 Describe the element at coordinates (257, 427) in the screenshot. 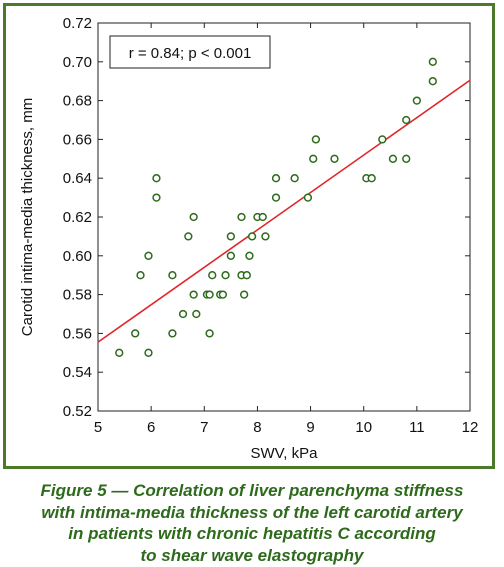

I see `x-tick-label: 8` at that location.